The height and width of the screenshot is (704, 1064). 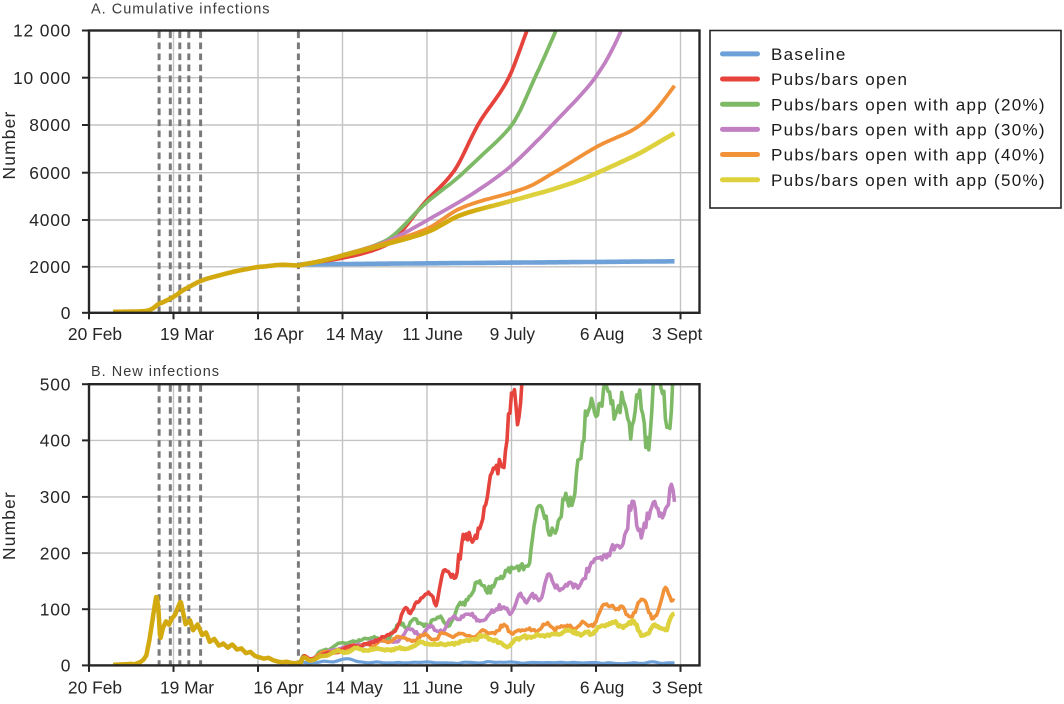 What do you see at coordinates (56, 609) in the screenshot?
I see `svg-text: 100` at bounding box center [56, 609].